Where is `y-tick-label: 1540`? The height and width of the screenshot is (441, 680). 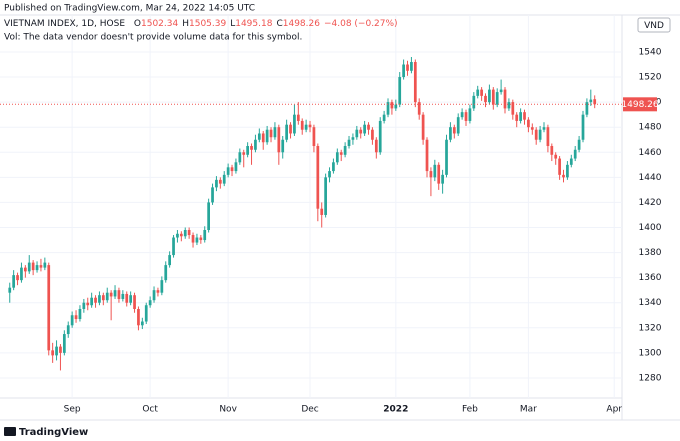
y-tick-label: 1540 is located at coordinates (650, 52).